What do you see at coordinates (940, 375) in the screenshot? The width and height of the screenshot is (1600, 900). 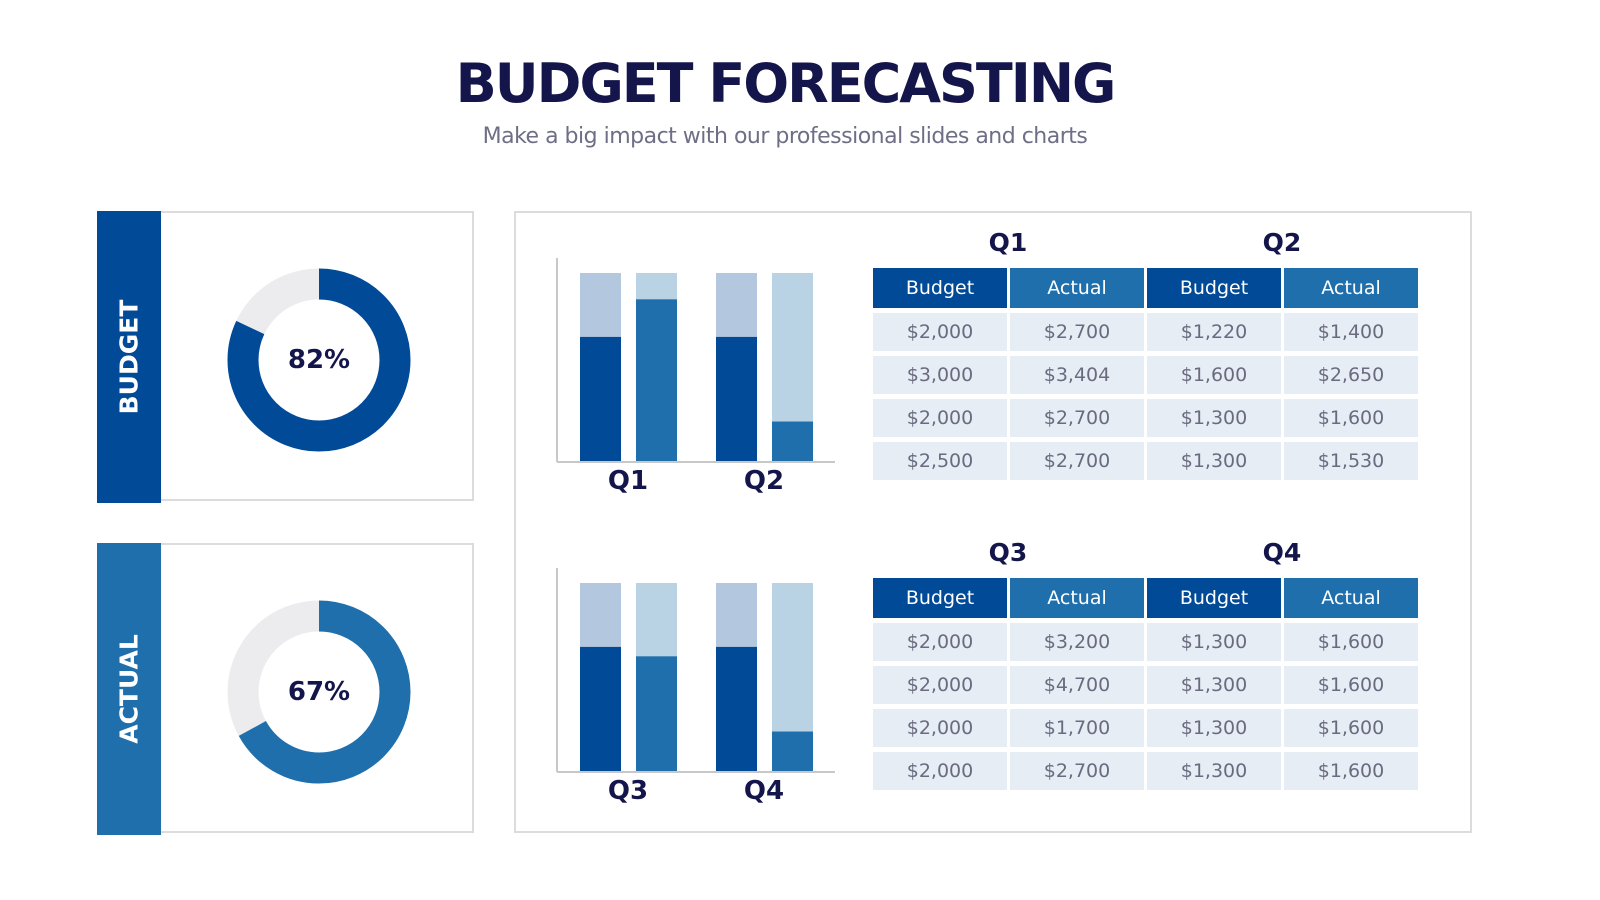 I see `table-cell: $3,000` at bounding box center [940, 375].